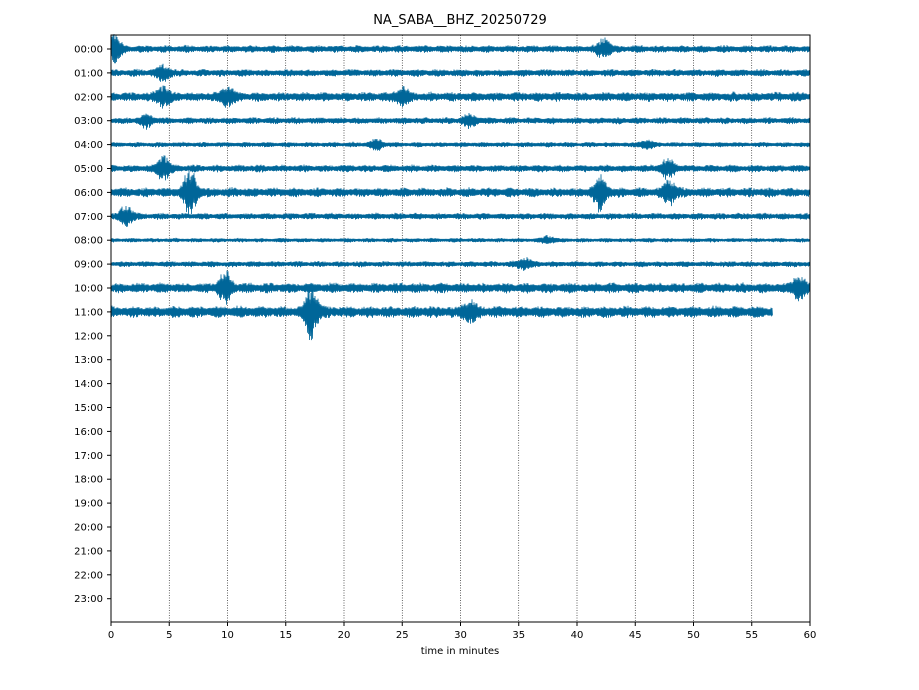 The image size is (919, 690). What do you see at coordinates (88, 599) in the screenshot?
I see `y-tick-label: 23:00` at bounding box center [88, 599].